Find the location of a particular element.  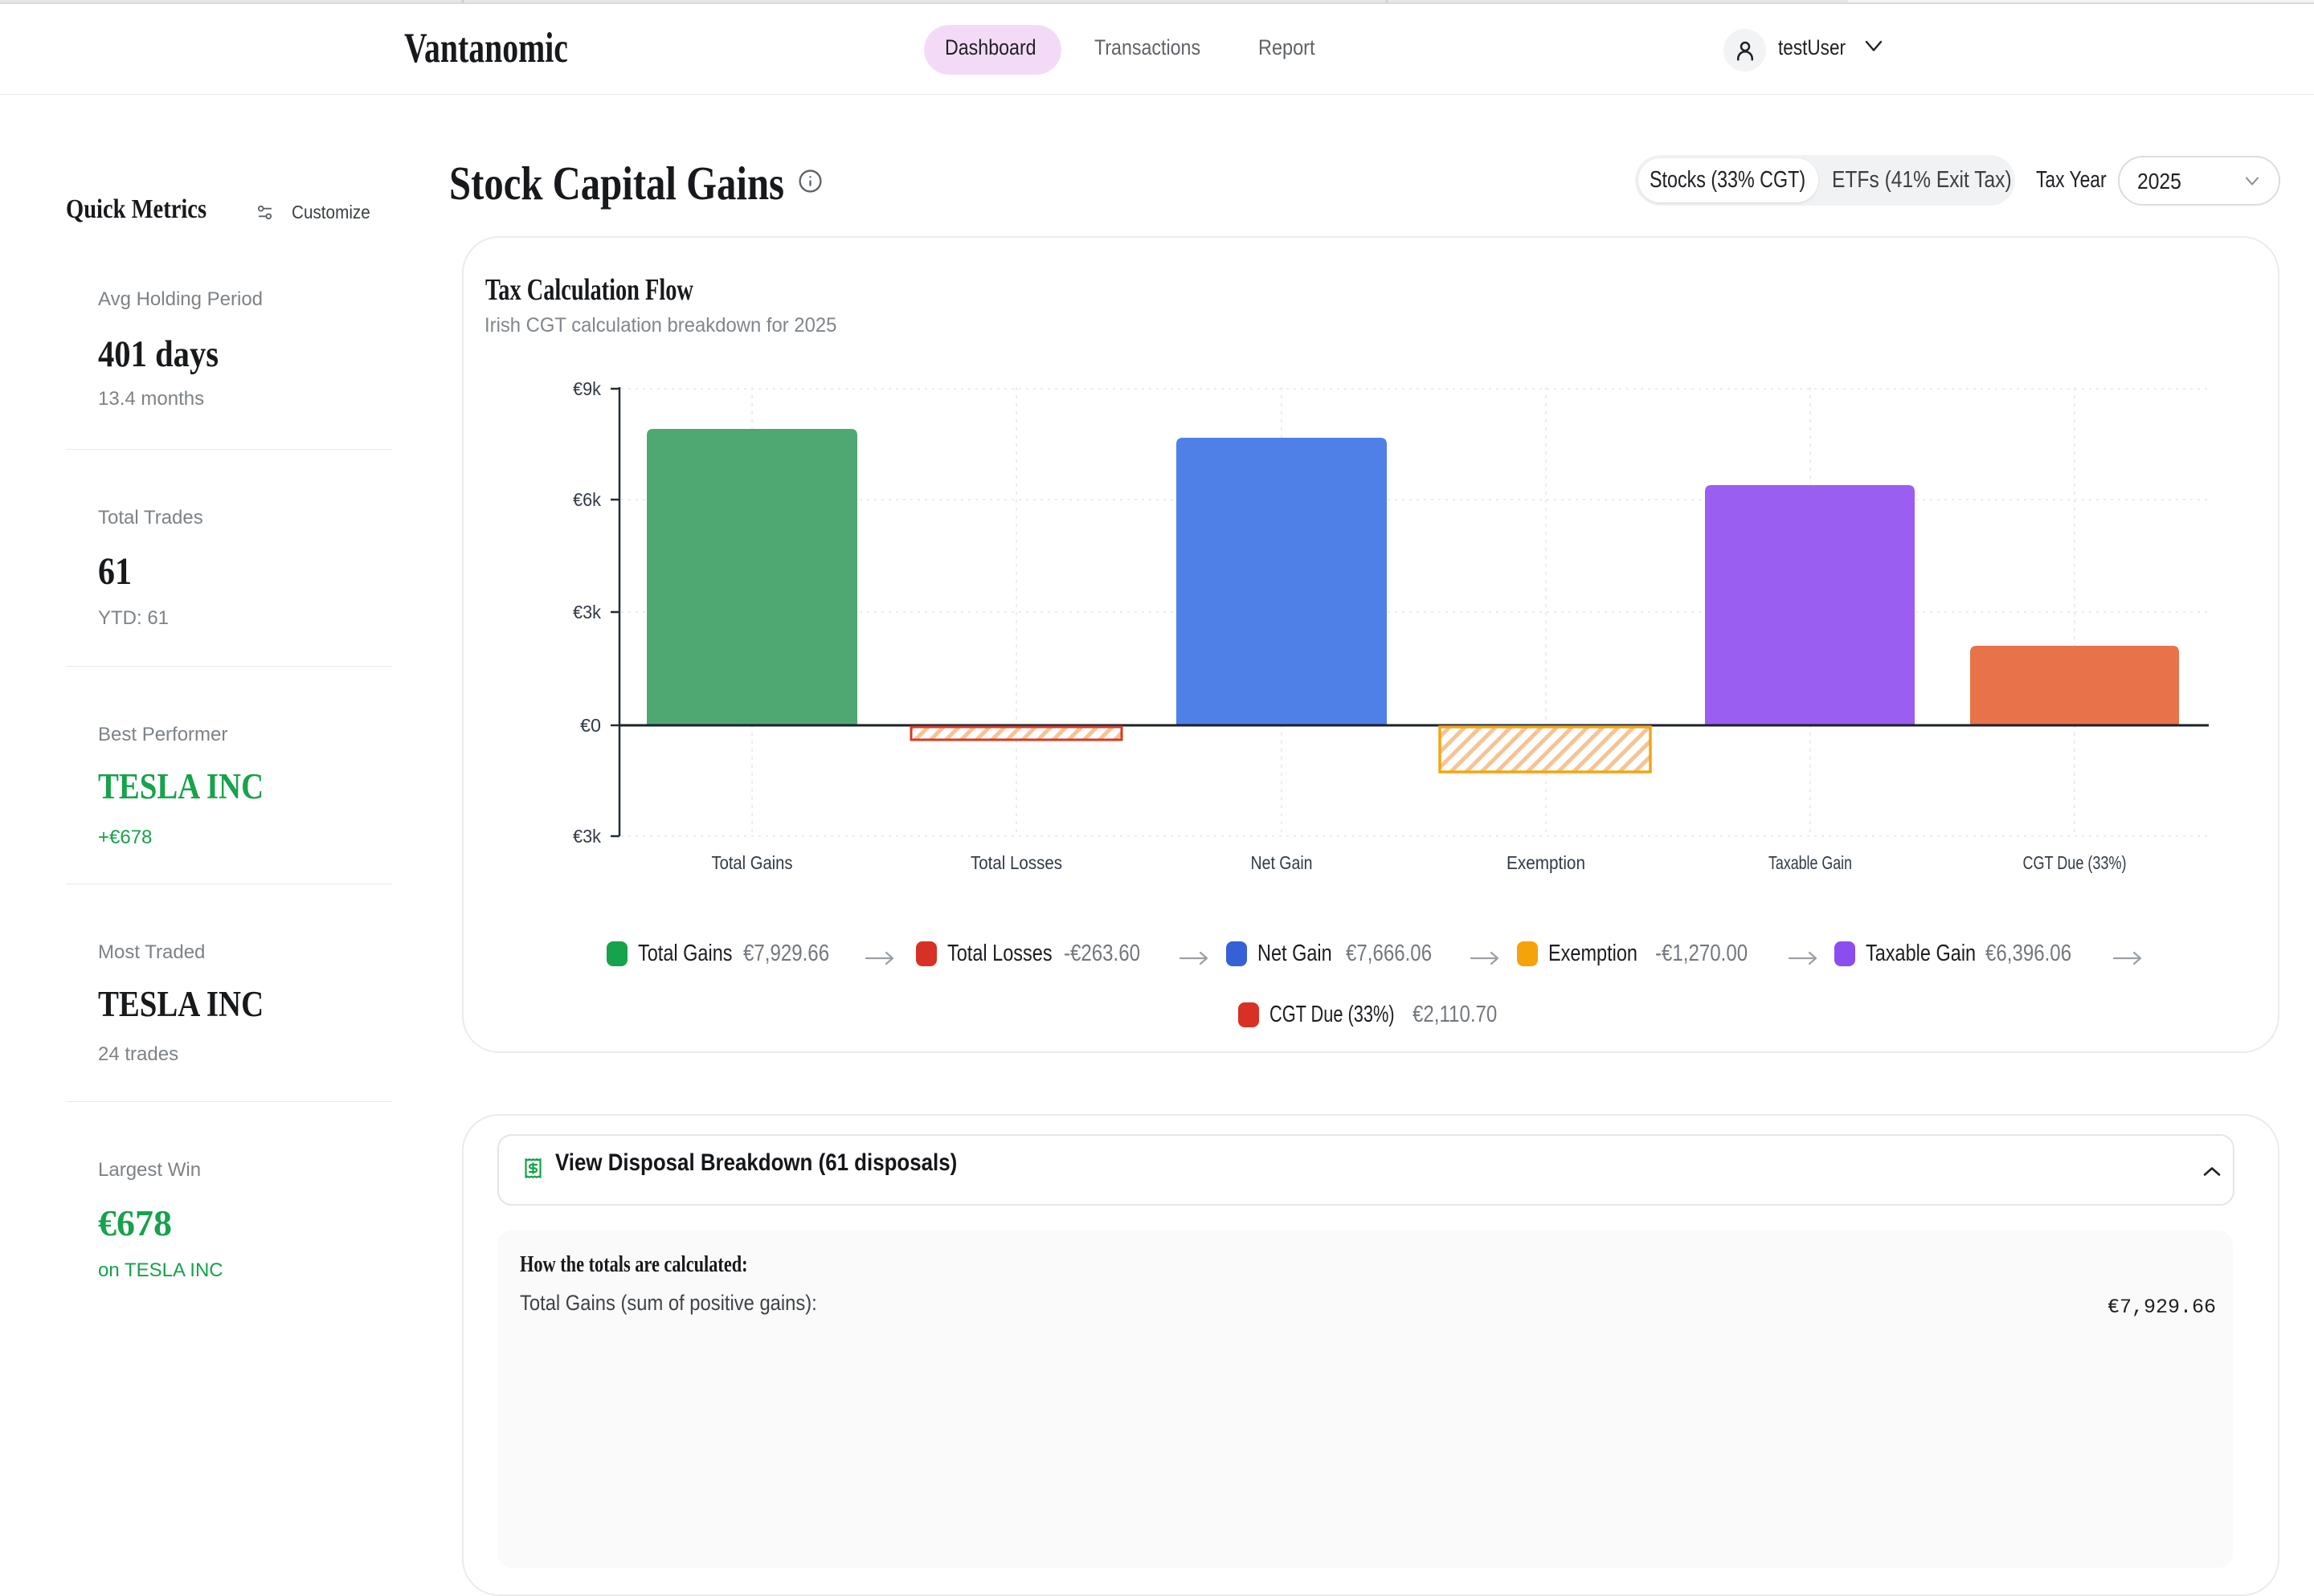

svg-text: CGT Due (33%) is located at coordinates (2075, 862).